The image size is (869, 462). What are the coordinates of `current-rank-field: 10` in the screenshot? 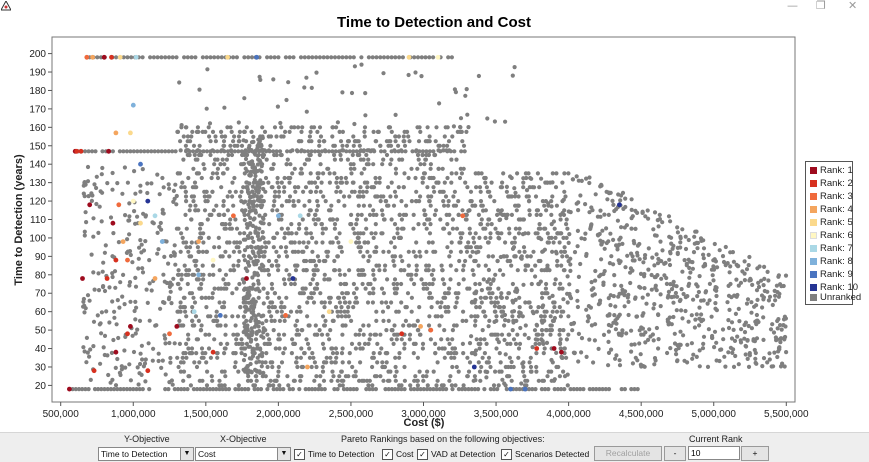 It's located at (714, 453).